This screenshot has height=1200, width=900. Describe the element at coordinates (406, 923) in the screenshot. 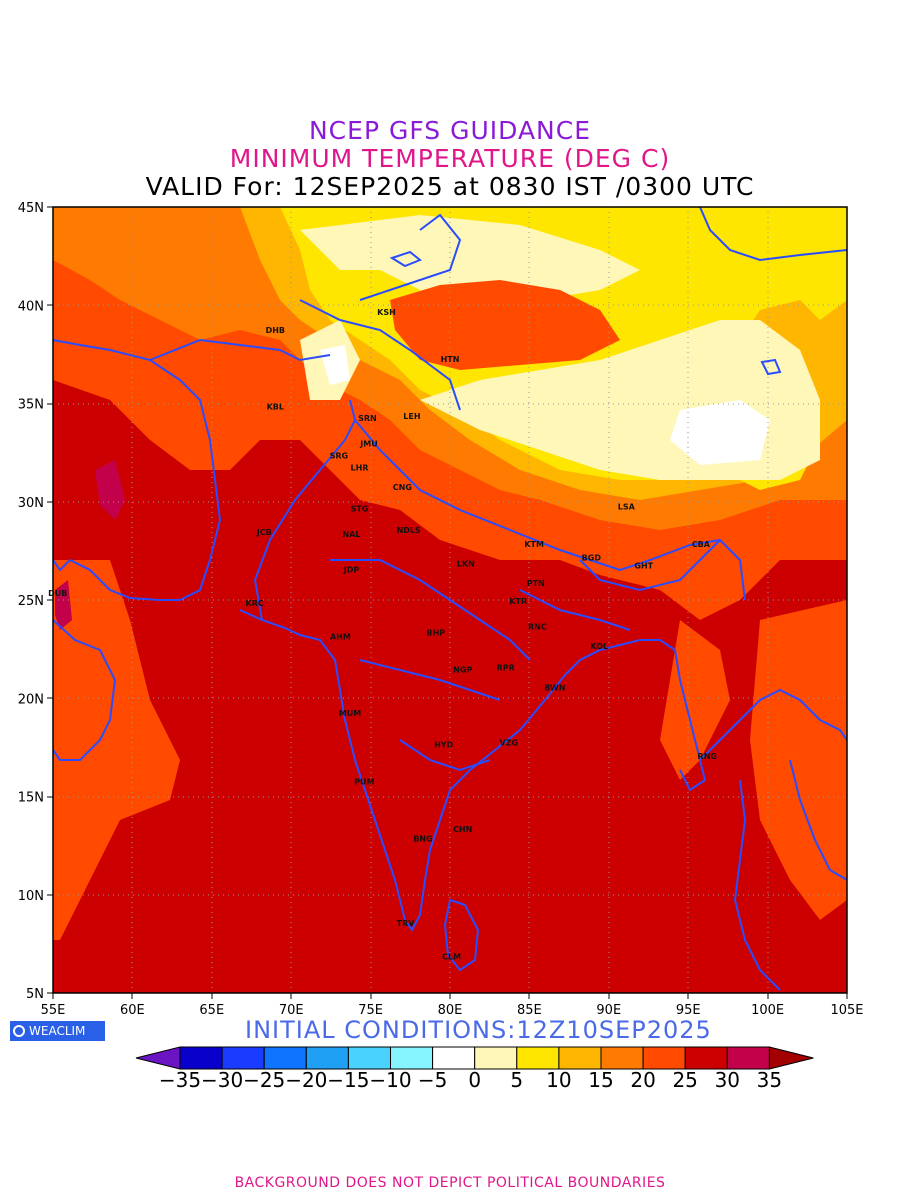

I see `city-label: TRV` at that location.